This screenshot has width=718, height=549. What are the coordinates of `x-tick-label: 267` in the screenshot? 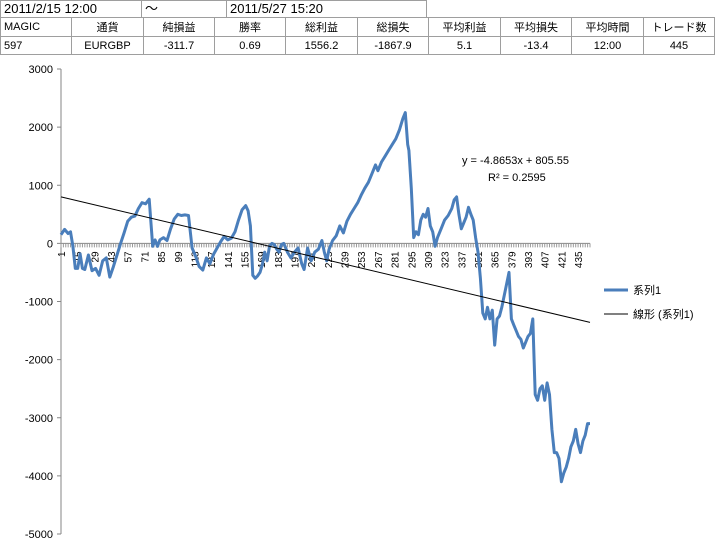 It's located at (379, 259).